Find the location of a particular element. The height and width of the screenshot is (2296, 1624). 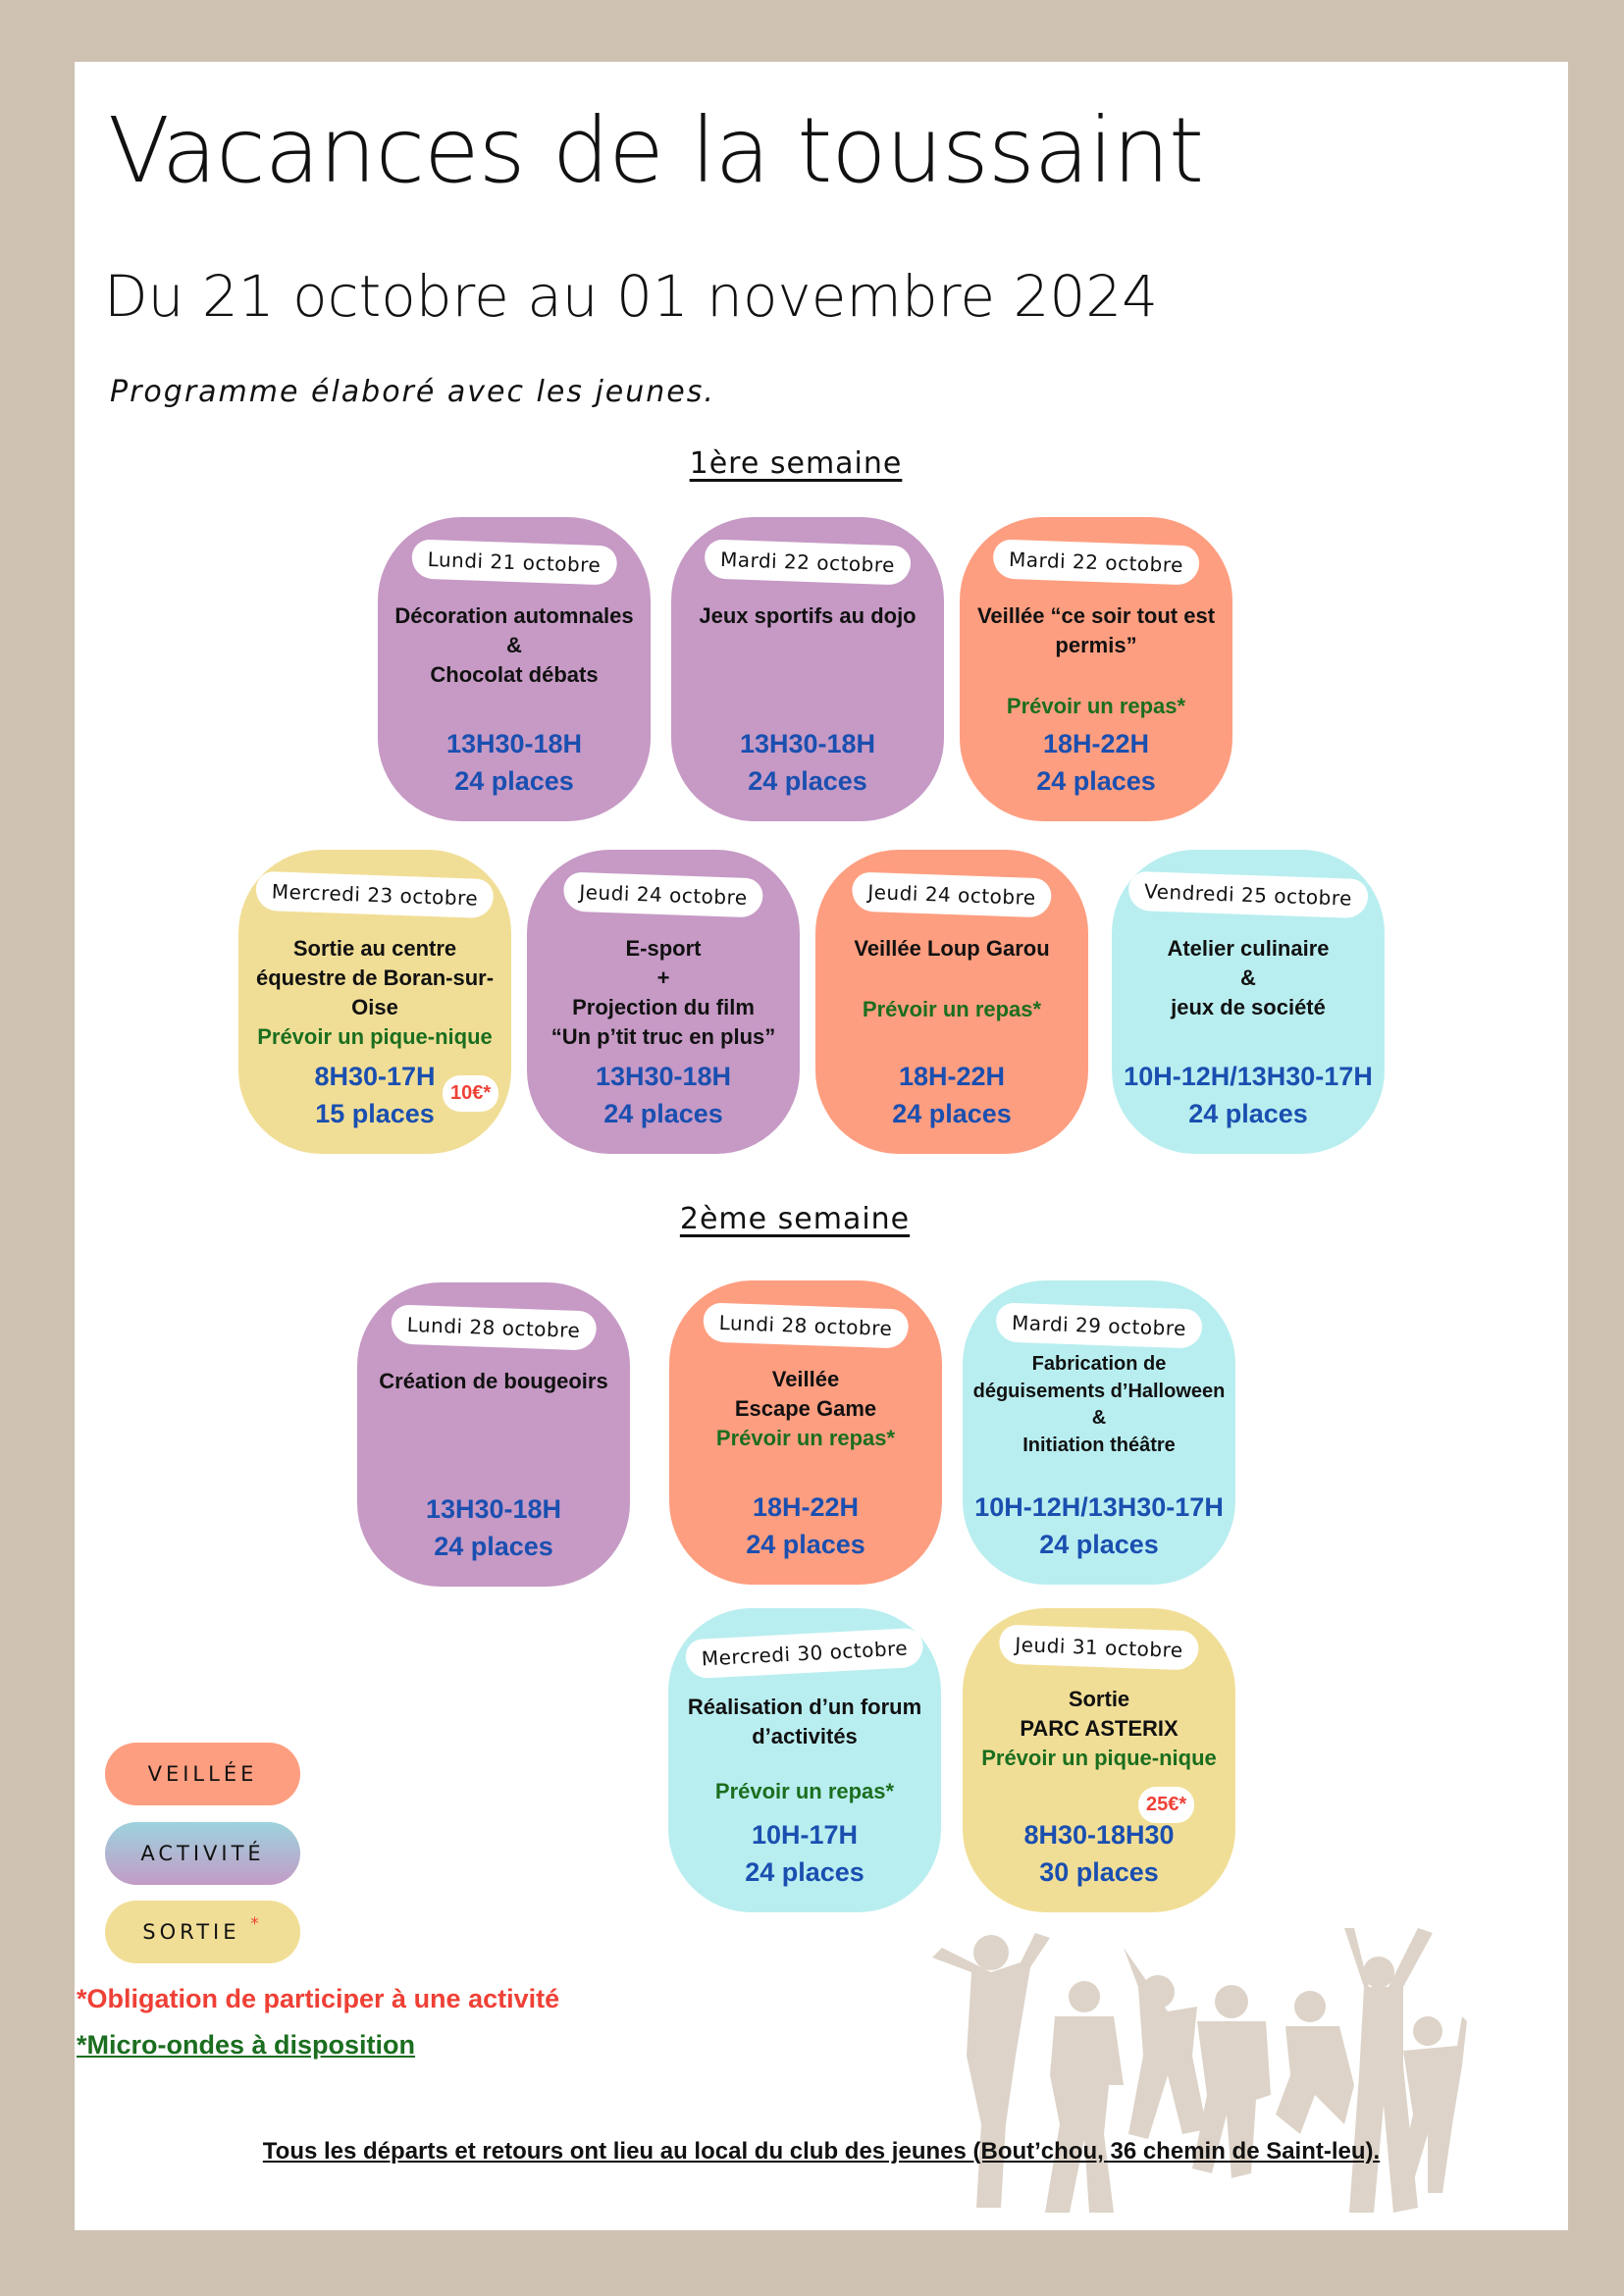

price-badge: 25€* is located at coordinates (1166, 1805).